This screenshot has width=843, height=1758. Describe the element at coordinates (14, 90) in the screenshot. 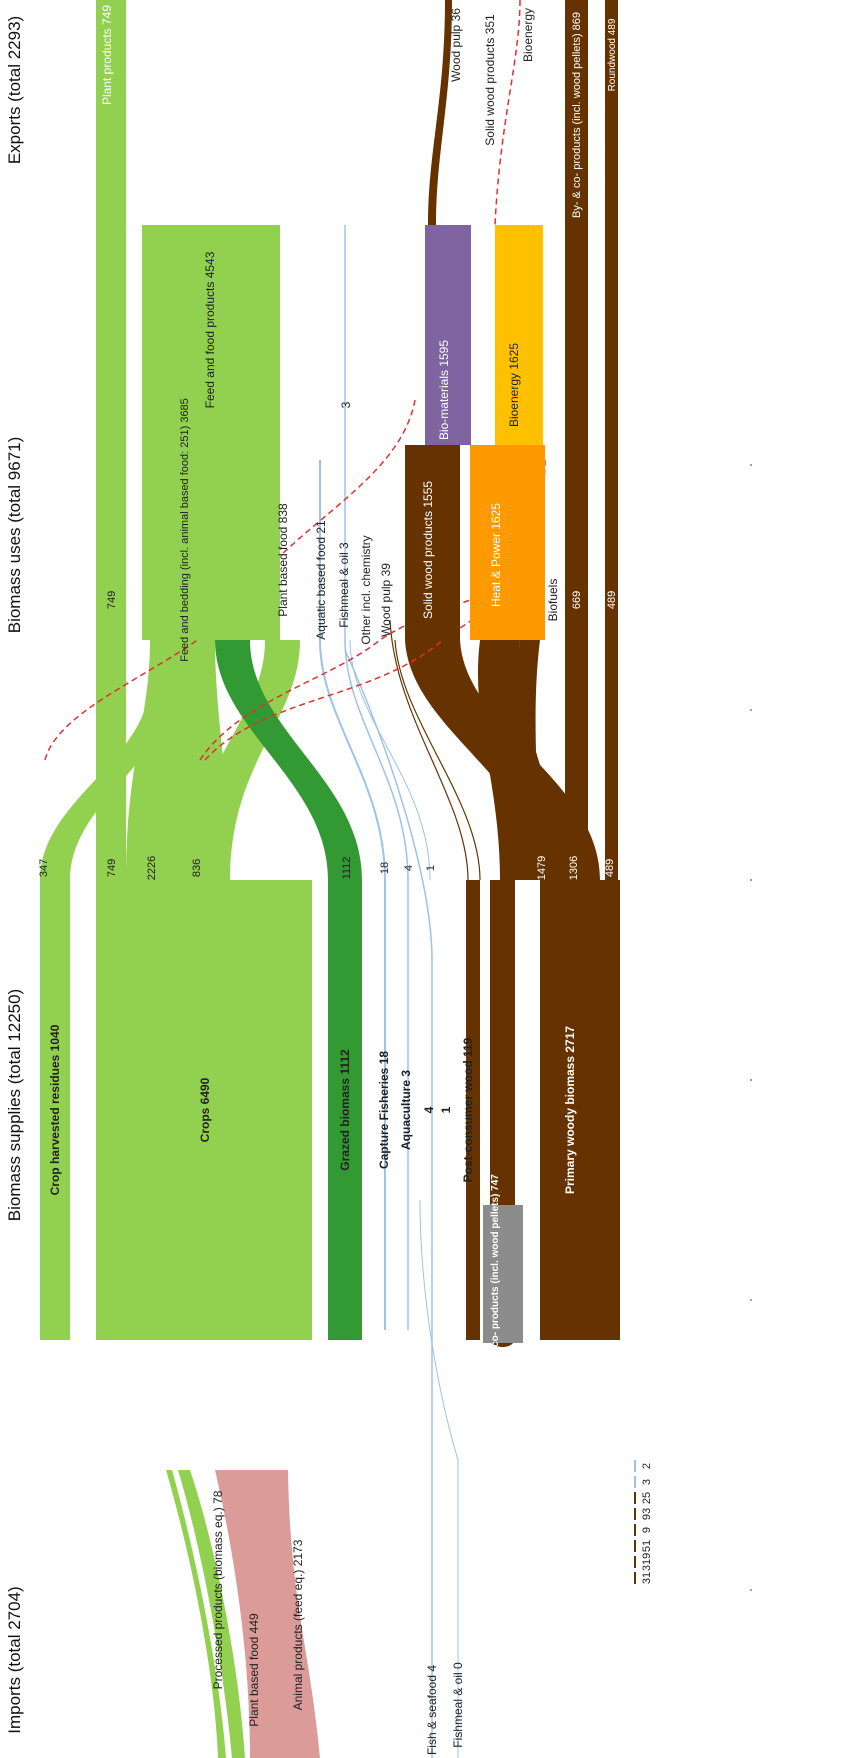

I see `header-exports: Exports (total 2293)` at that location.